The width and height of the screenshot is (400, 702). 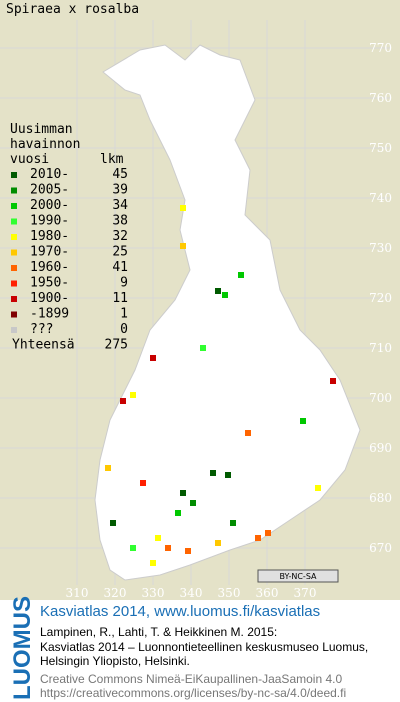 What do you see at coordinates (120, 190) in the screenshot?
I see `legend-count: 39` at bounding box center [120, 190].